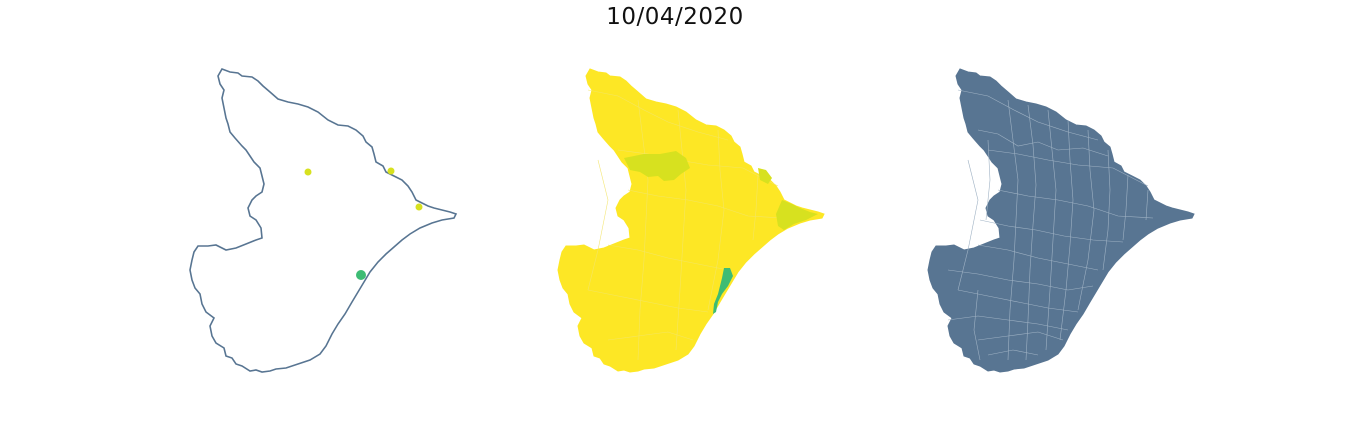 The image size is (1350, 444). Describe the element at coordinates (323, 220) in the screenshot. I see `state-outline` at that location.